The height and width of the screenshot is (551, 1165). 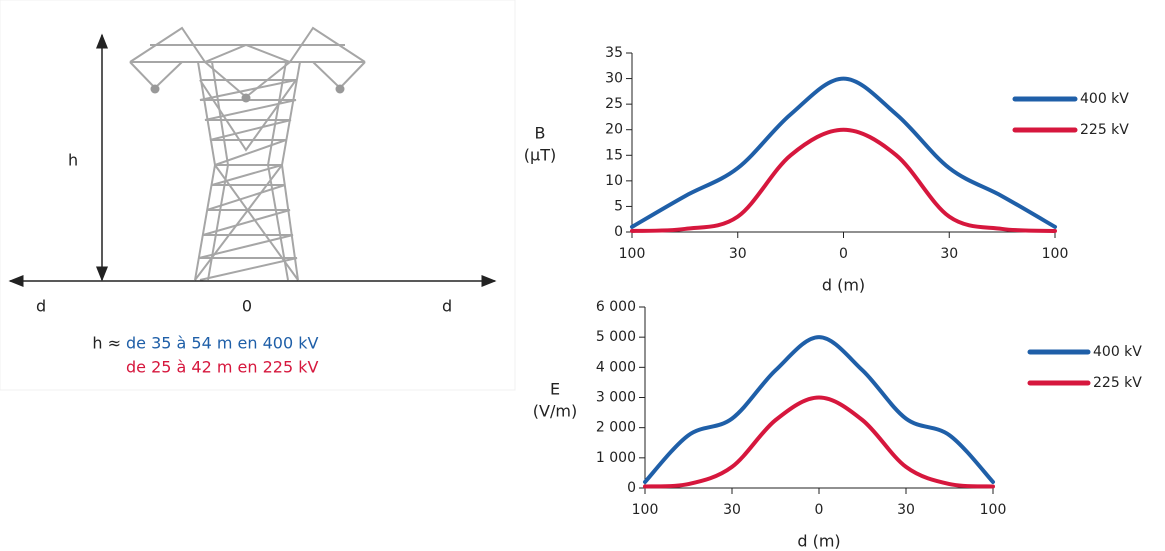 What do you see at coordinates (222, 367) in the screenshot?
I see `h-225: de 25 à 42 m en 225 kV` at bounding box center [222, 367].